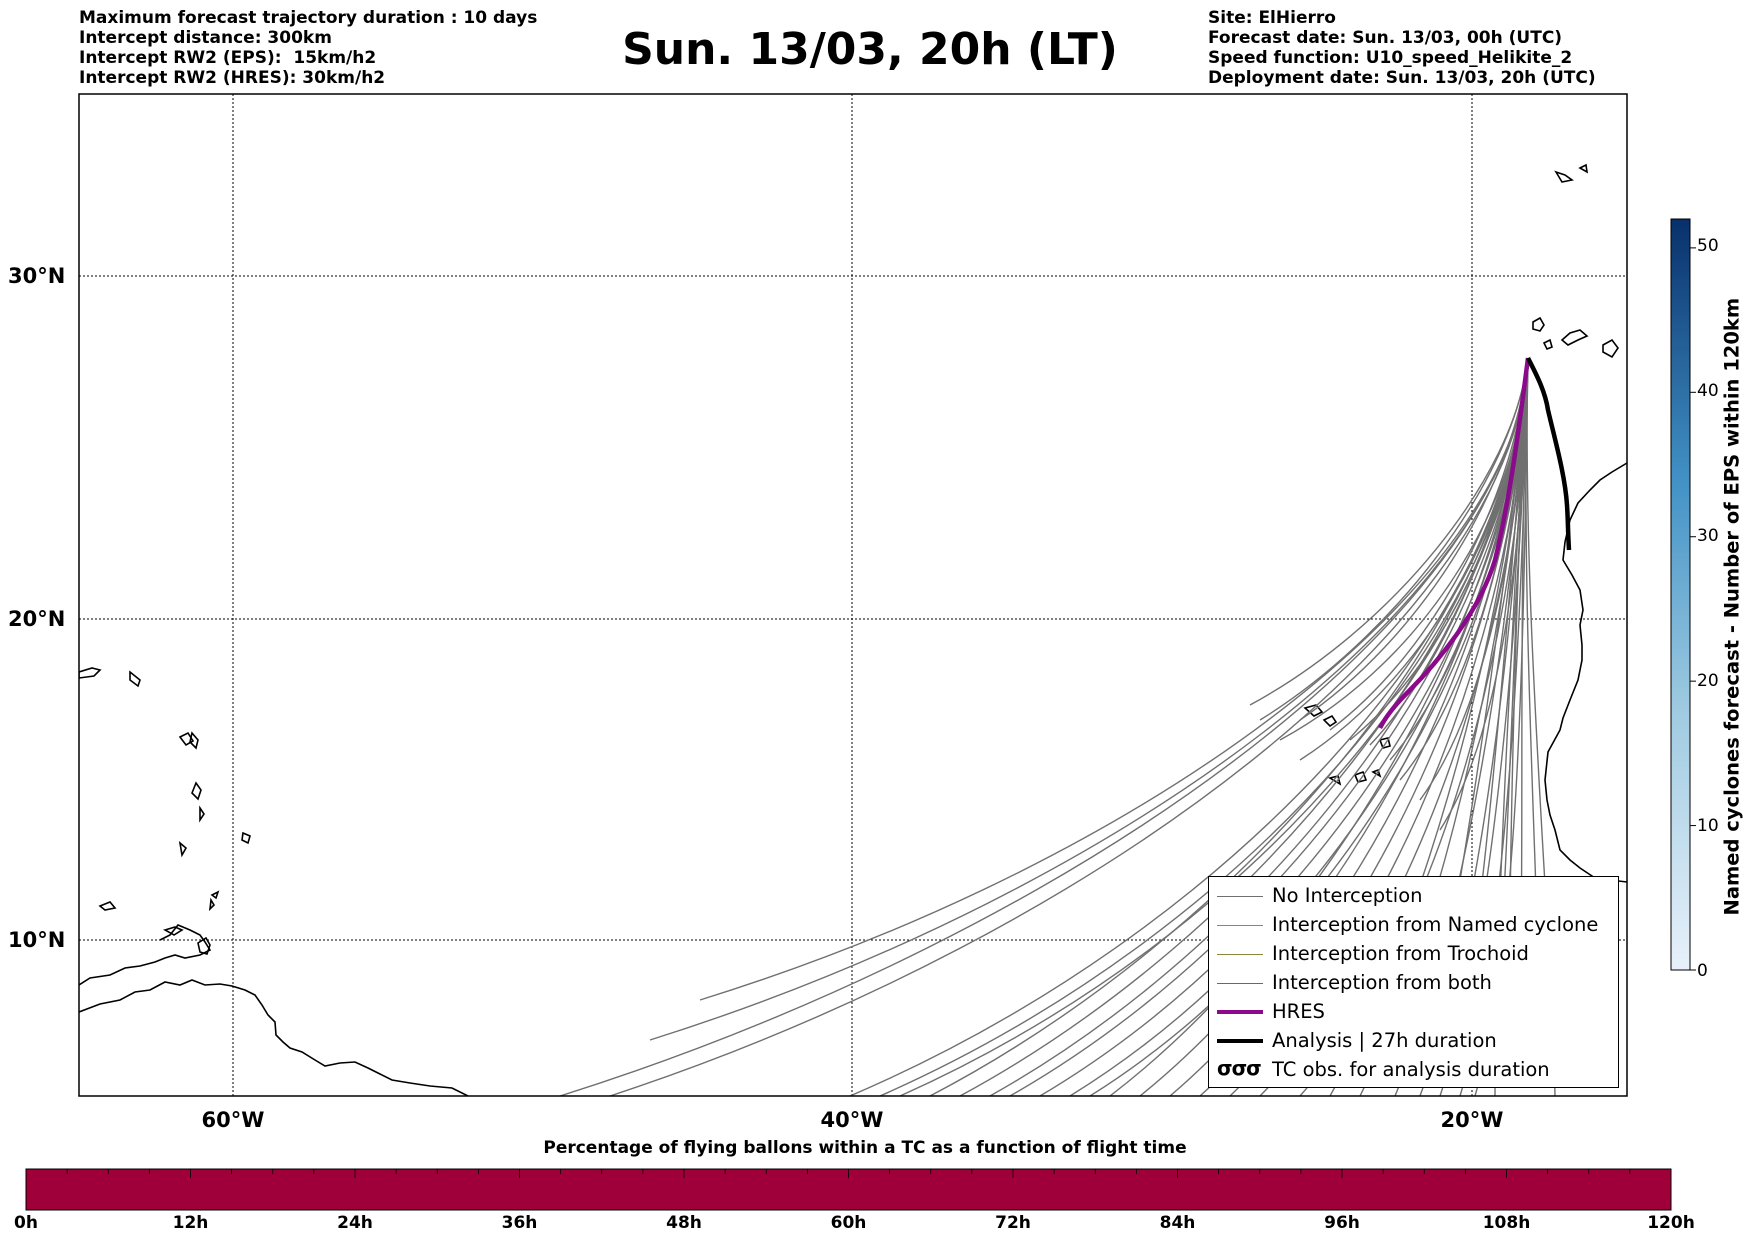 Image resolution: width=1752 pixels, height=1241 pixels. Describe the element at coordinates (1177, 1223) in the screenshot. I see `time-bar-tick: 84h` at that location.